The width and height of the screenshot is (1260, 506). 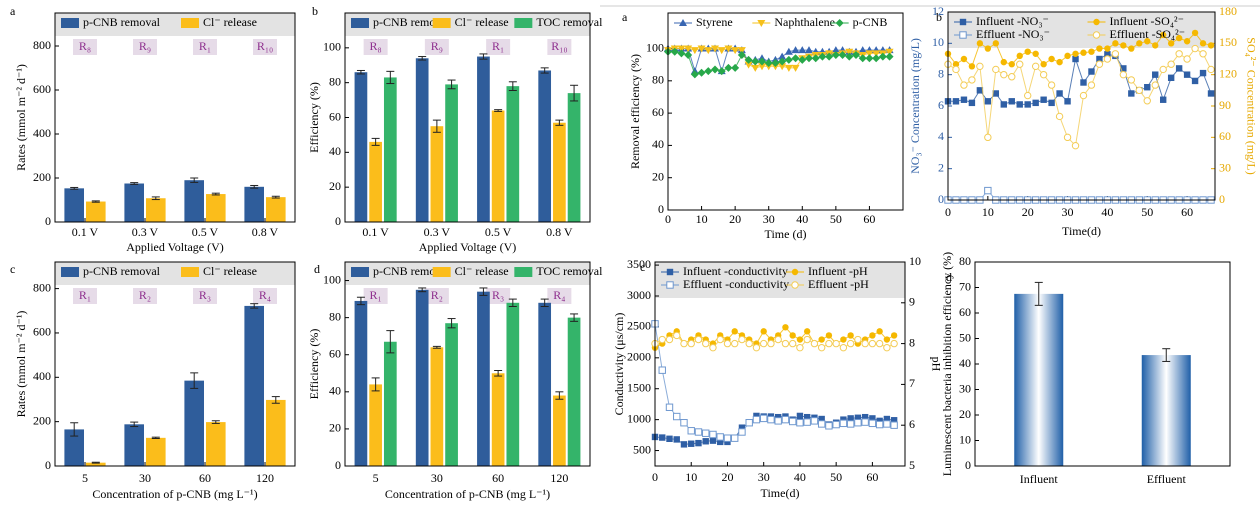 I want to click on plot-frame, so click(x=467, y=117).